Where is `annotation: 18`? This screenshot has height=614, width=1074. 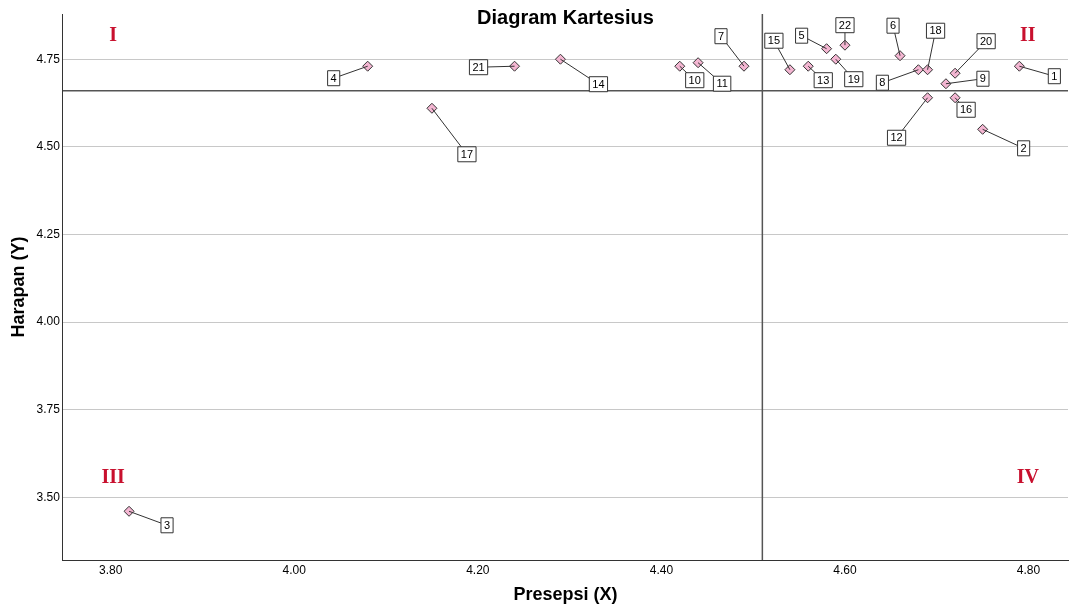 annotation: 18 is located at coordinates (935, 30).